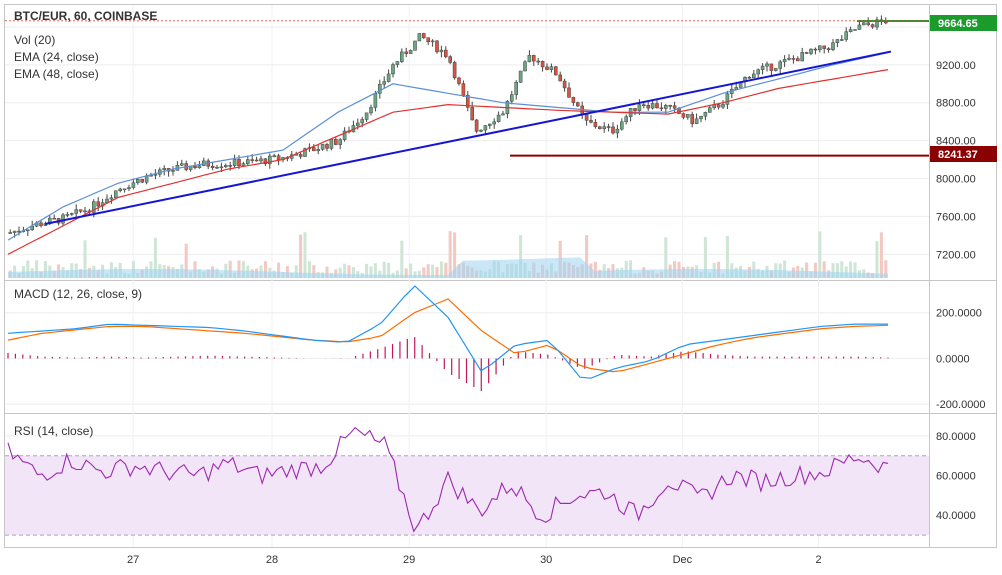  I want to click on rsi-tick-label: 40.0000, so click(956, 516).